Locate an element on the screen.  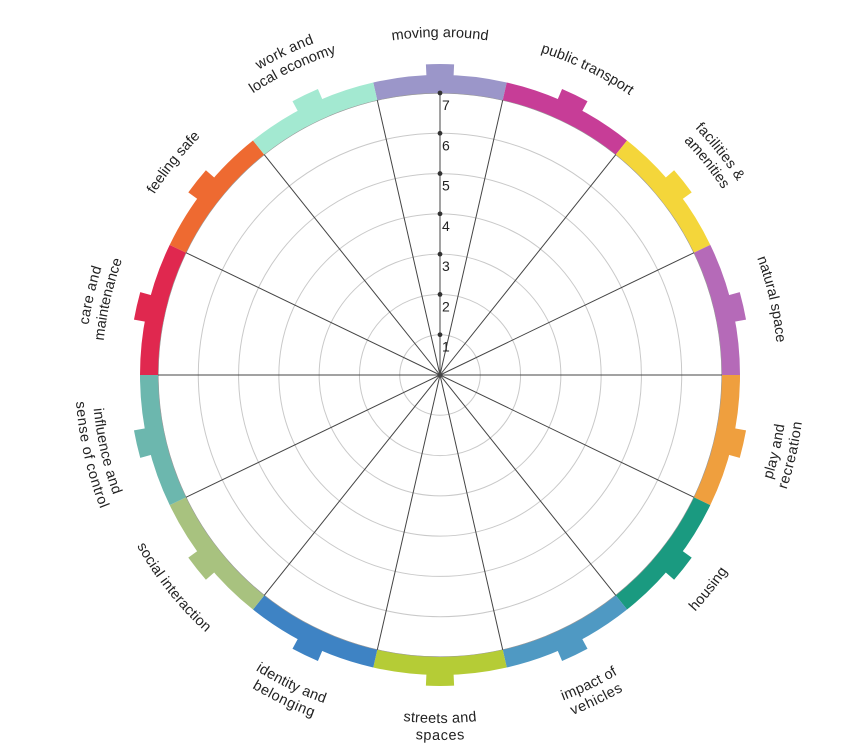
tick-label-3: 3 is located at coordinates (446, 266).